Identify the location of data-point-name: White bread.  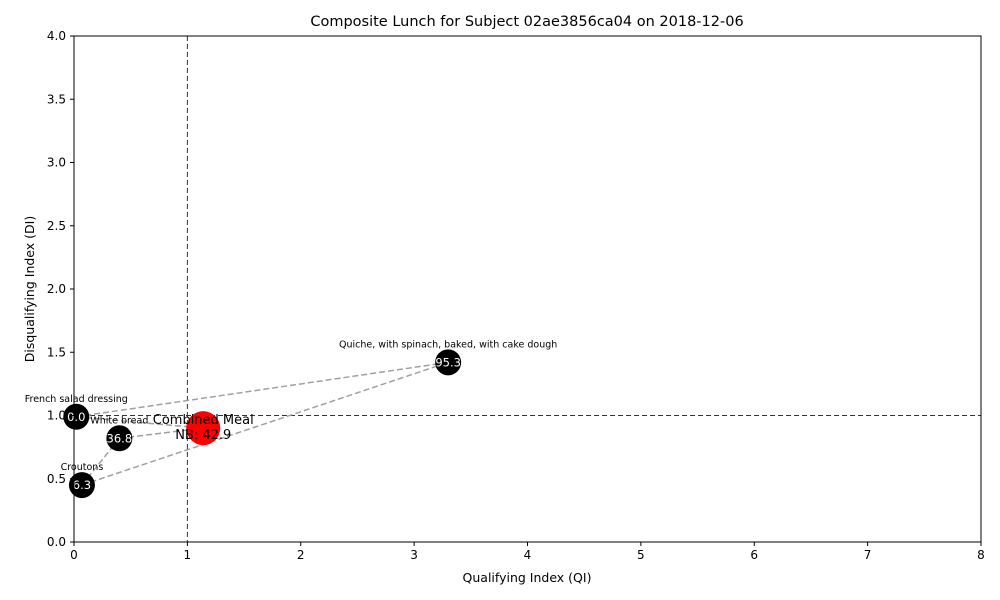
(119, 420).